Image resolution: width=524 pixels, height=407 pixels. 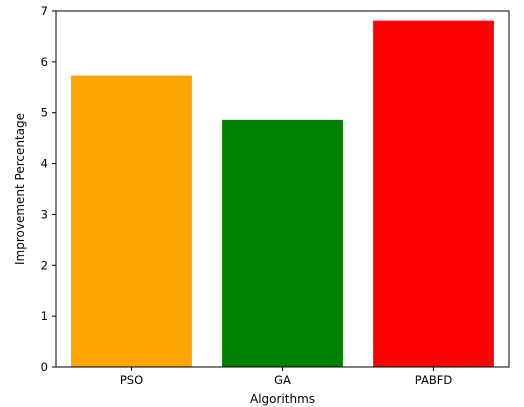 I want to click on y-tick-label: 2, so click(x=44, y=265).